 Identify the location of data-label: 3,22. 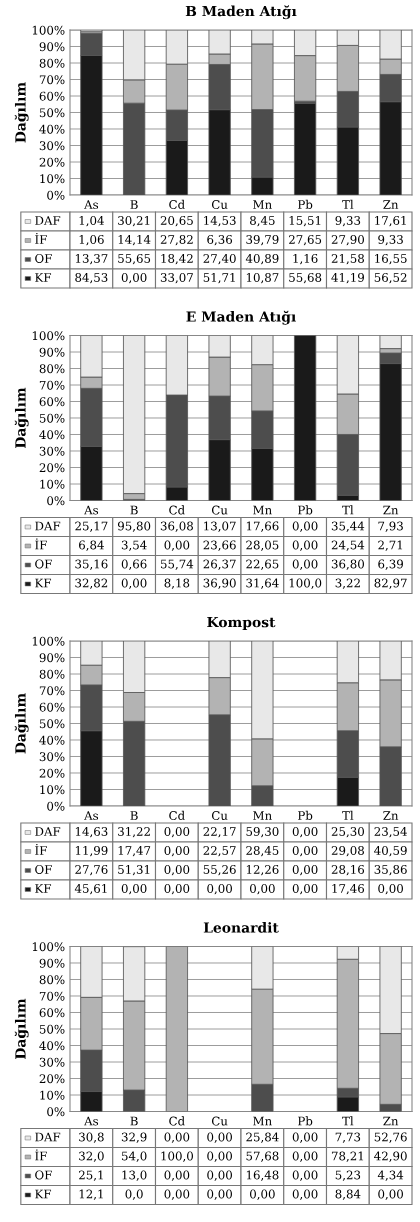
(347, 583).